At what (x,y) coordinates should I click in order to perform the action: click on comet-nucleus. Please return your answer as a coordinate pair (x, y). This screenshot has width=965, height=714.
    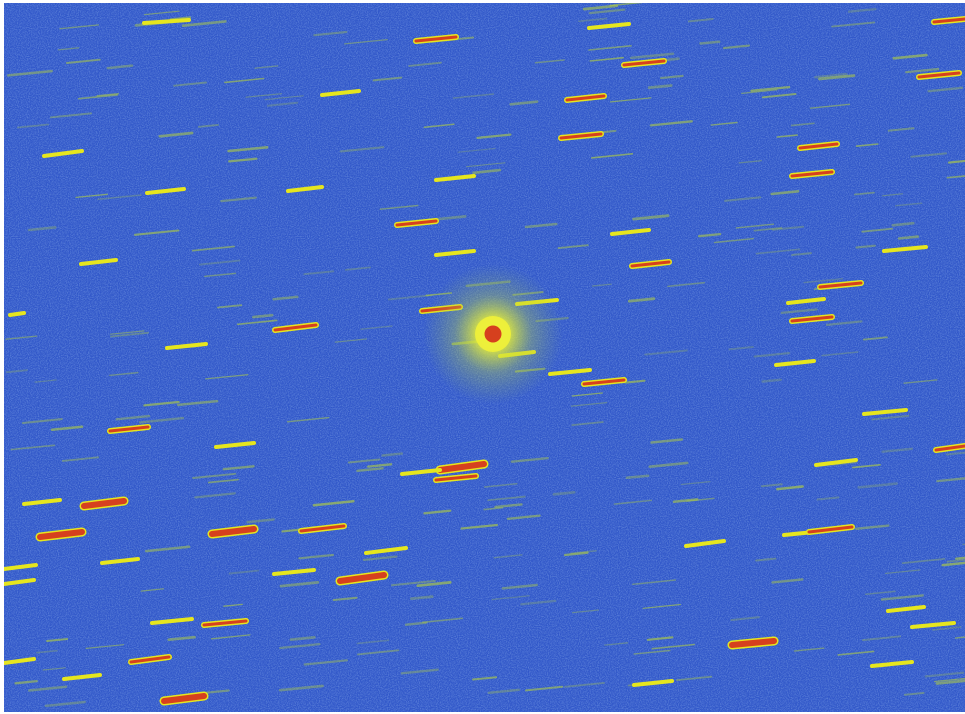
    Looking at the image, I should click on (493, 334).